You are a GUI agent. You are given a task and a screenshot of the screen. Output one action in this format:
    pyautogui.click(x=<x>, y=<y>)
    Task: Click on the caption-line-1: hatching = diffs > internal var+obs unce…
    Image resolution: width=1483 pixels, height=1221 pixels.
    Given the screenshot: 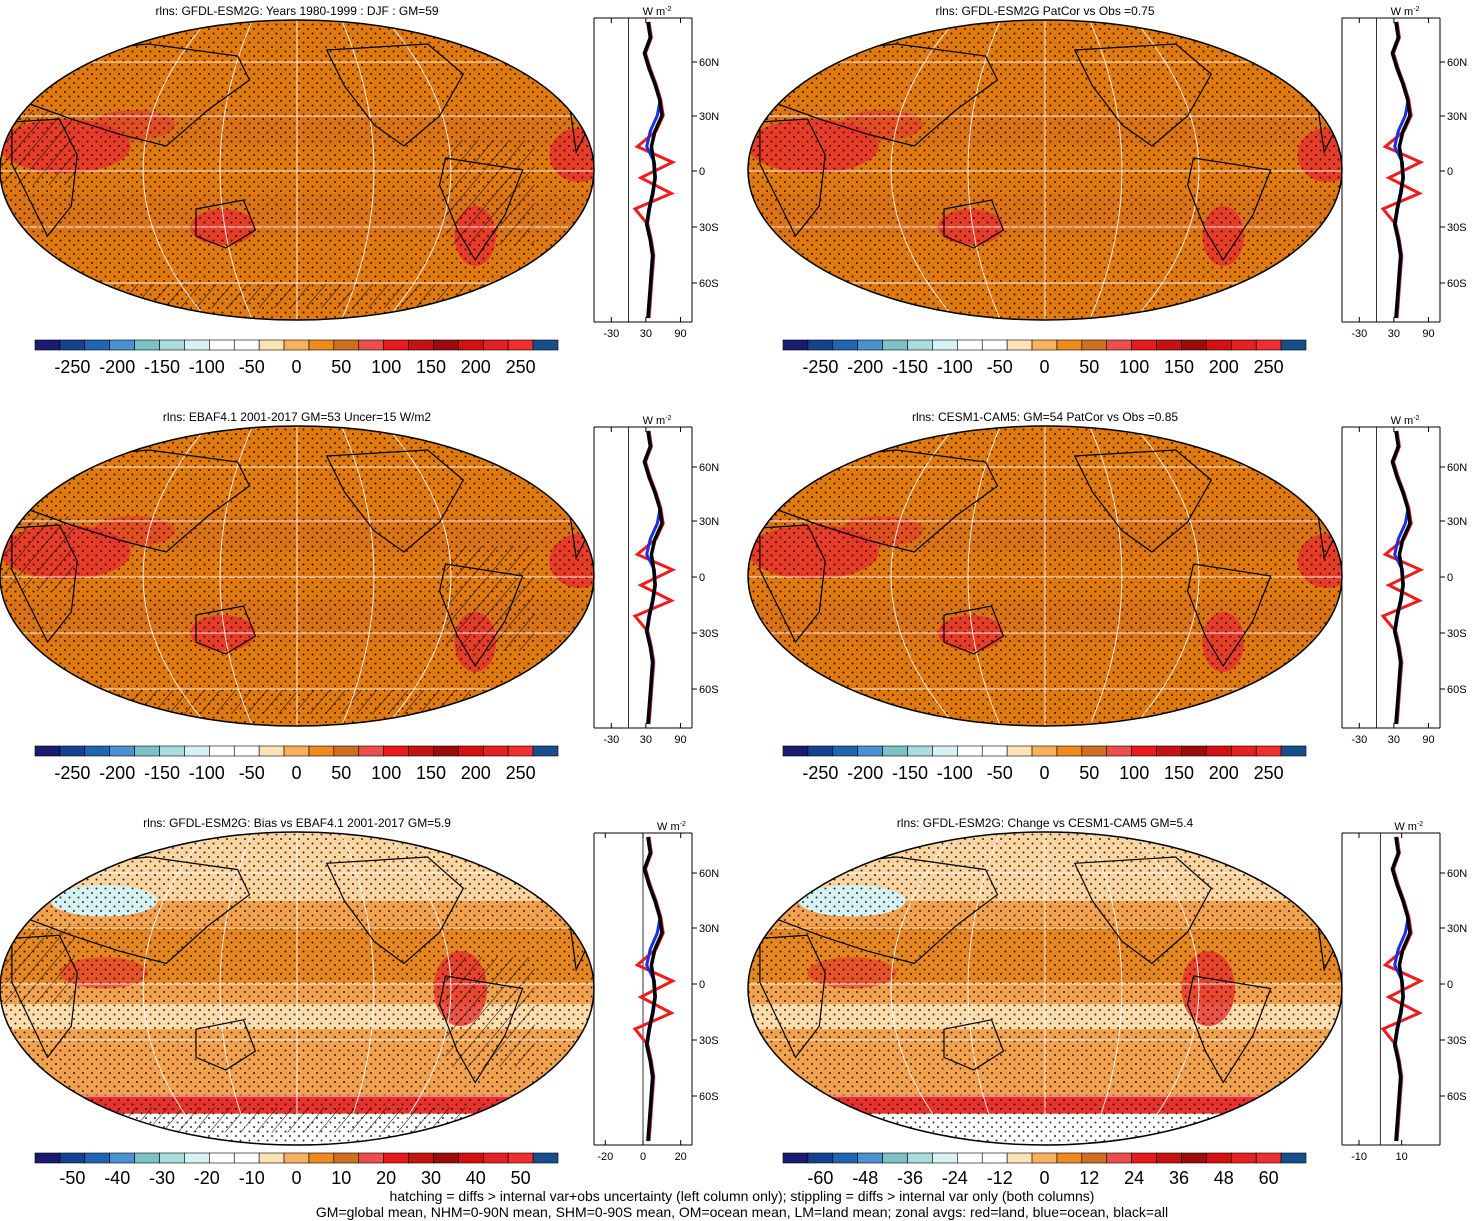 What is the action you would take?
    pyautogui.click(x=742, y=1196)
    